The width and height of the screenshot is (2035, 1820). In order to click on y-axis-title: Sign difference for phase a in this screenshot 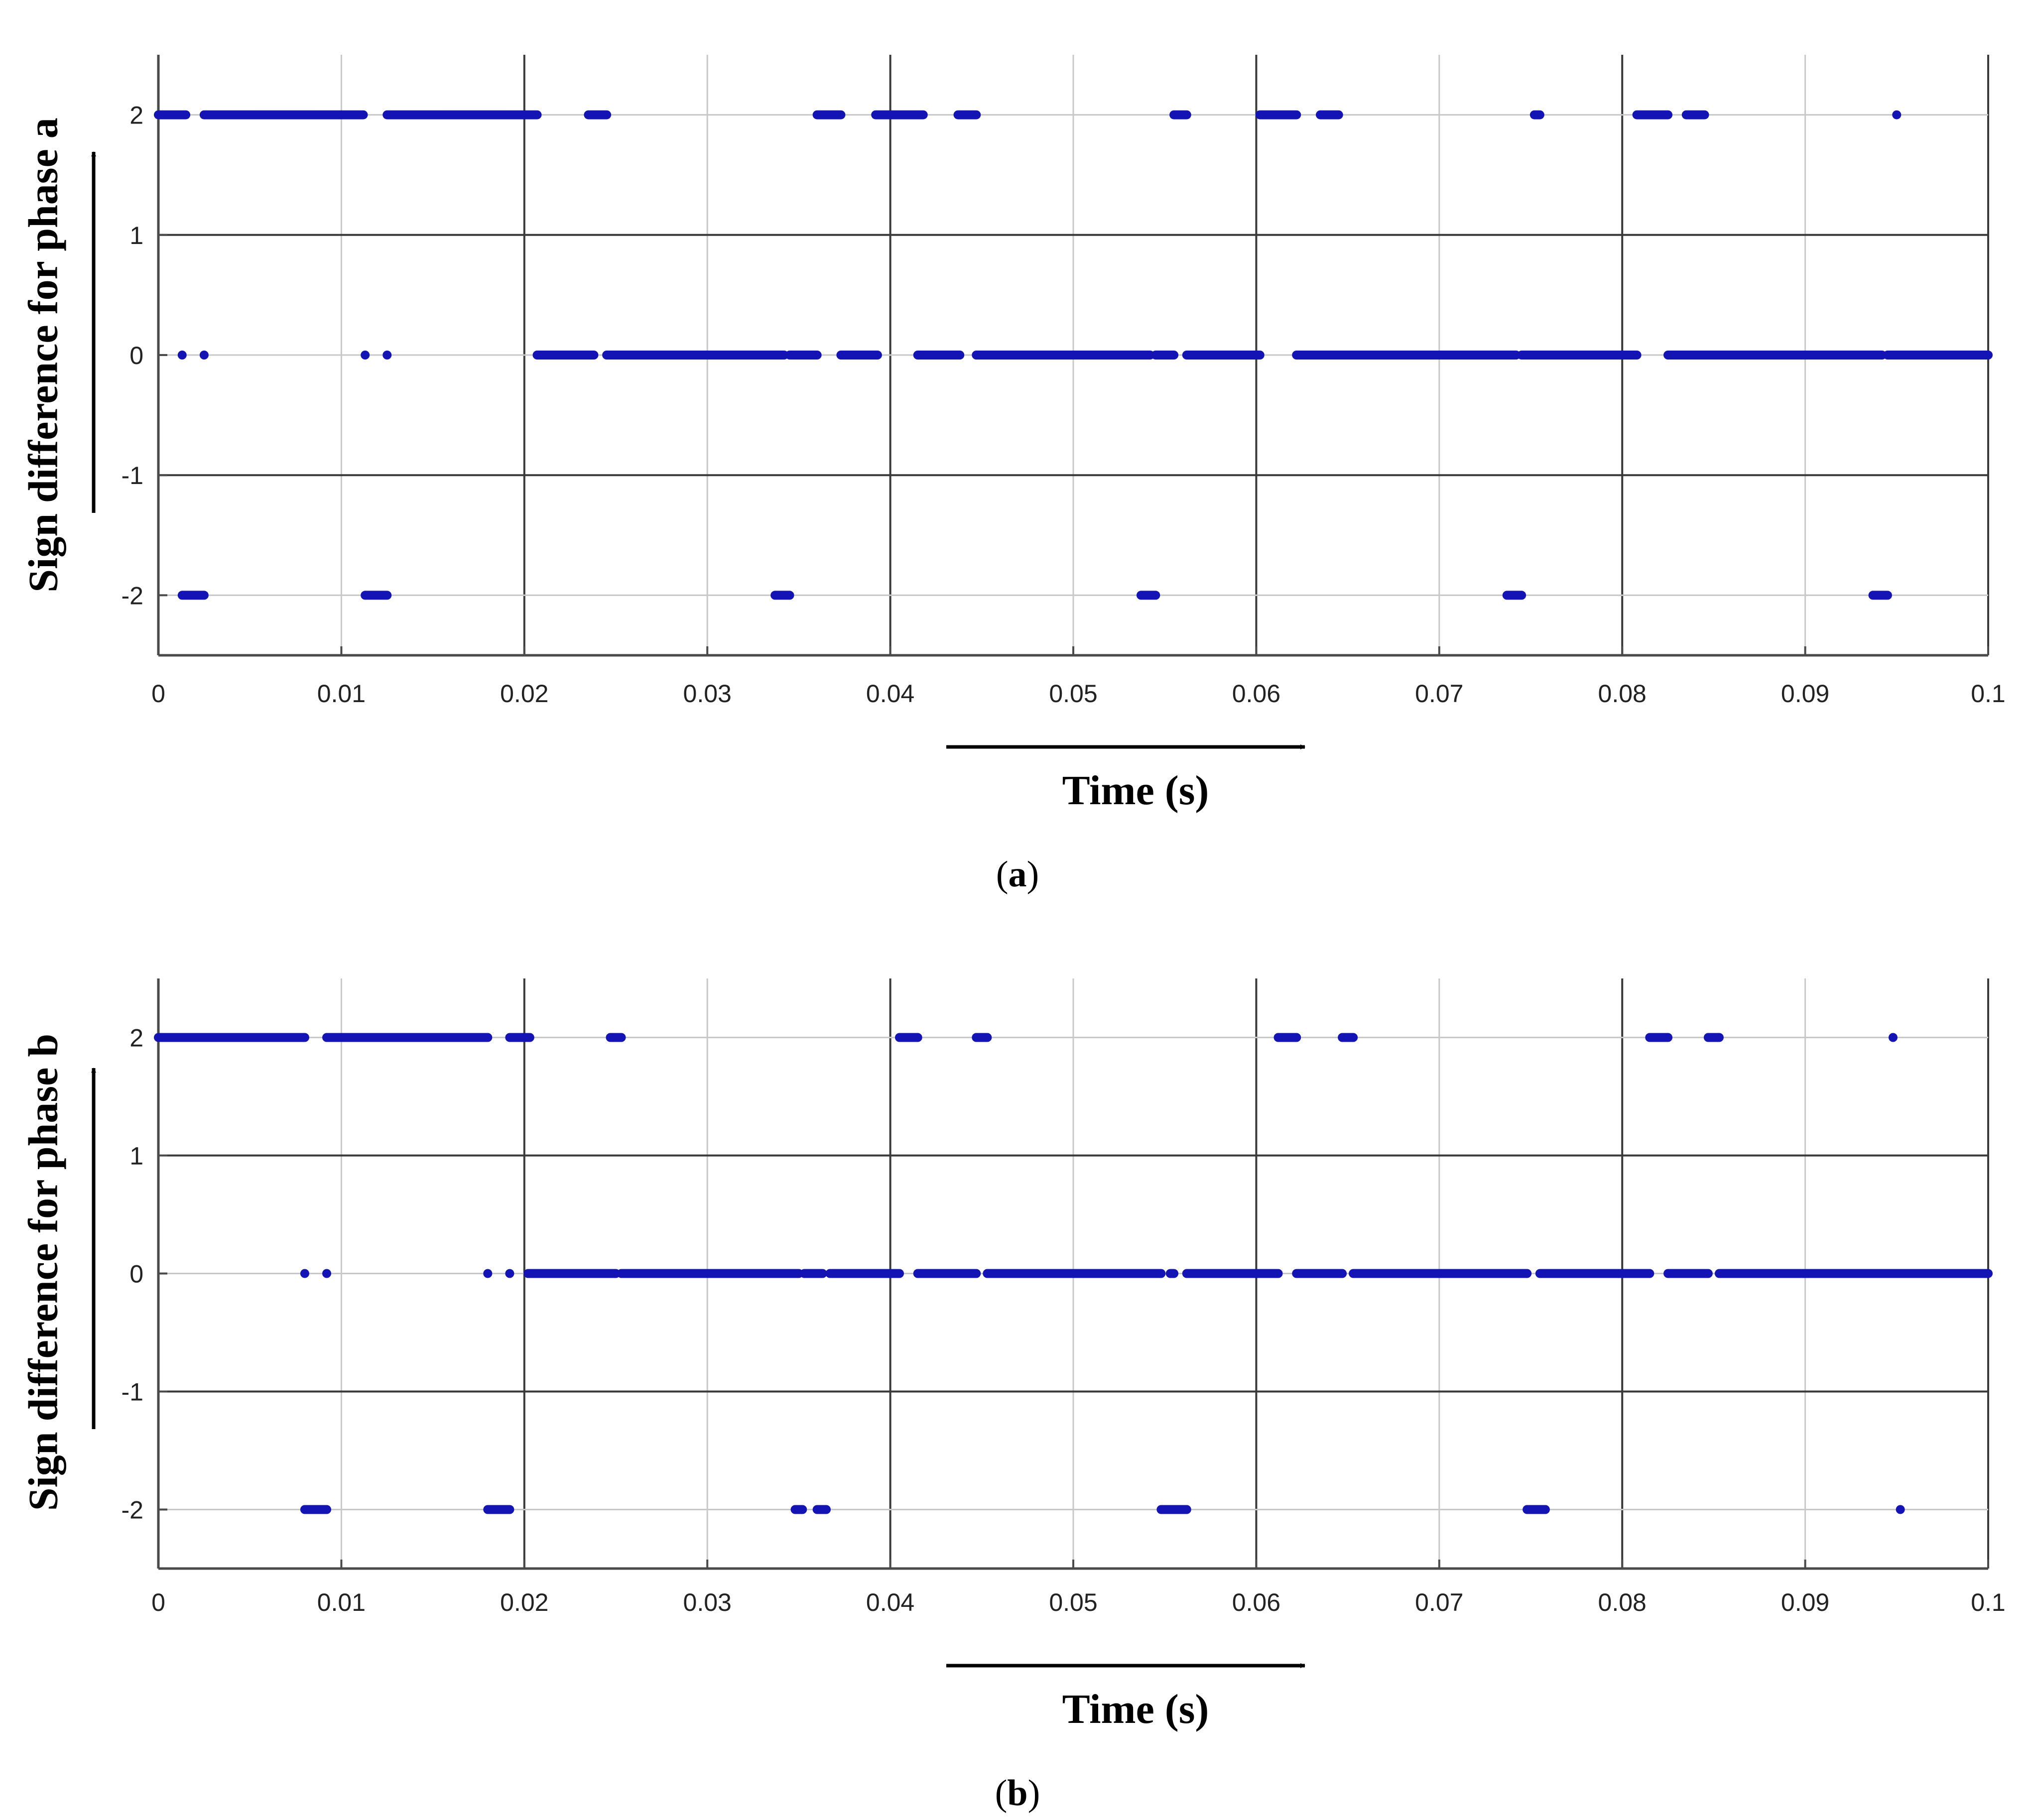, I will do `click(43, 355)`.